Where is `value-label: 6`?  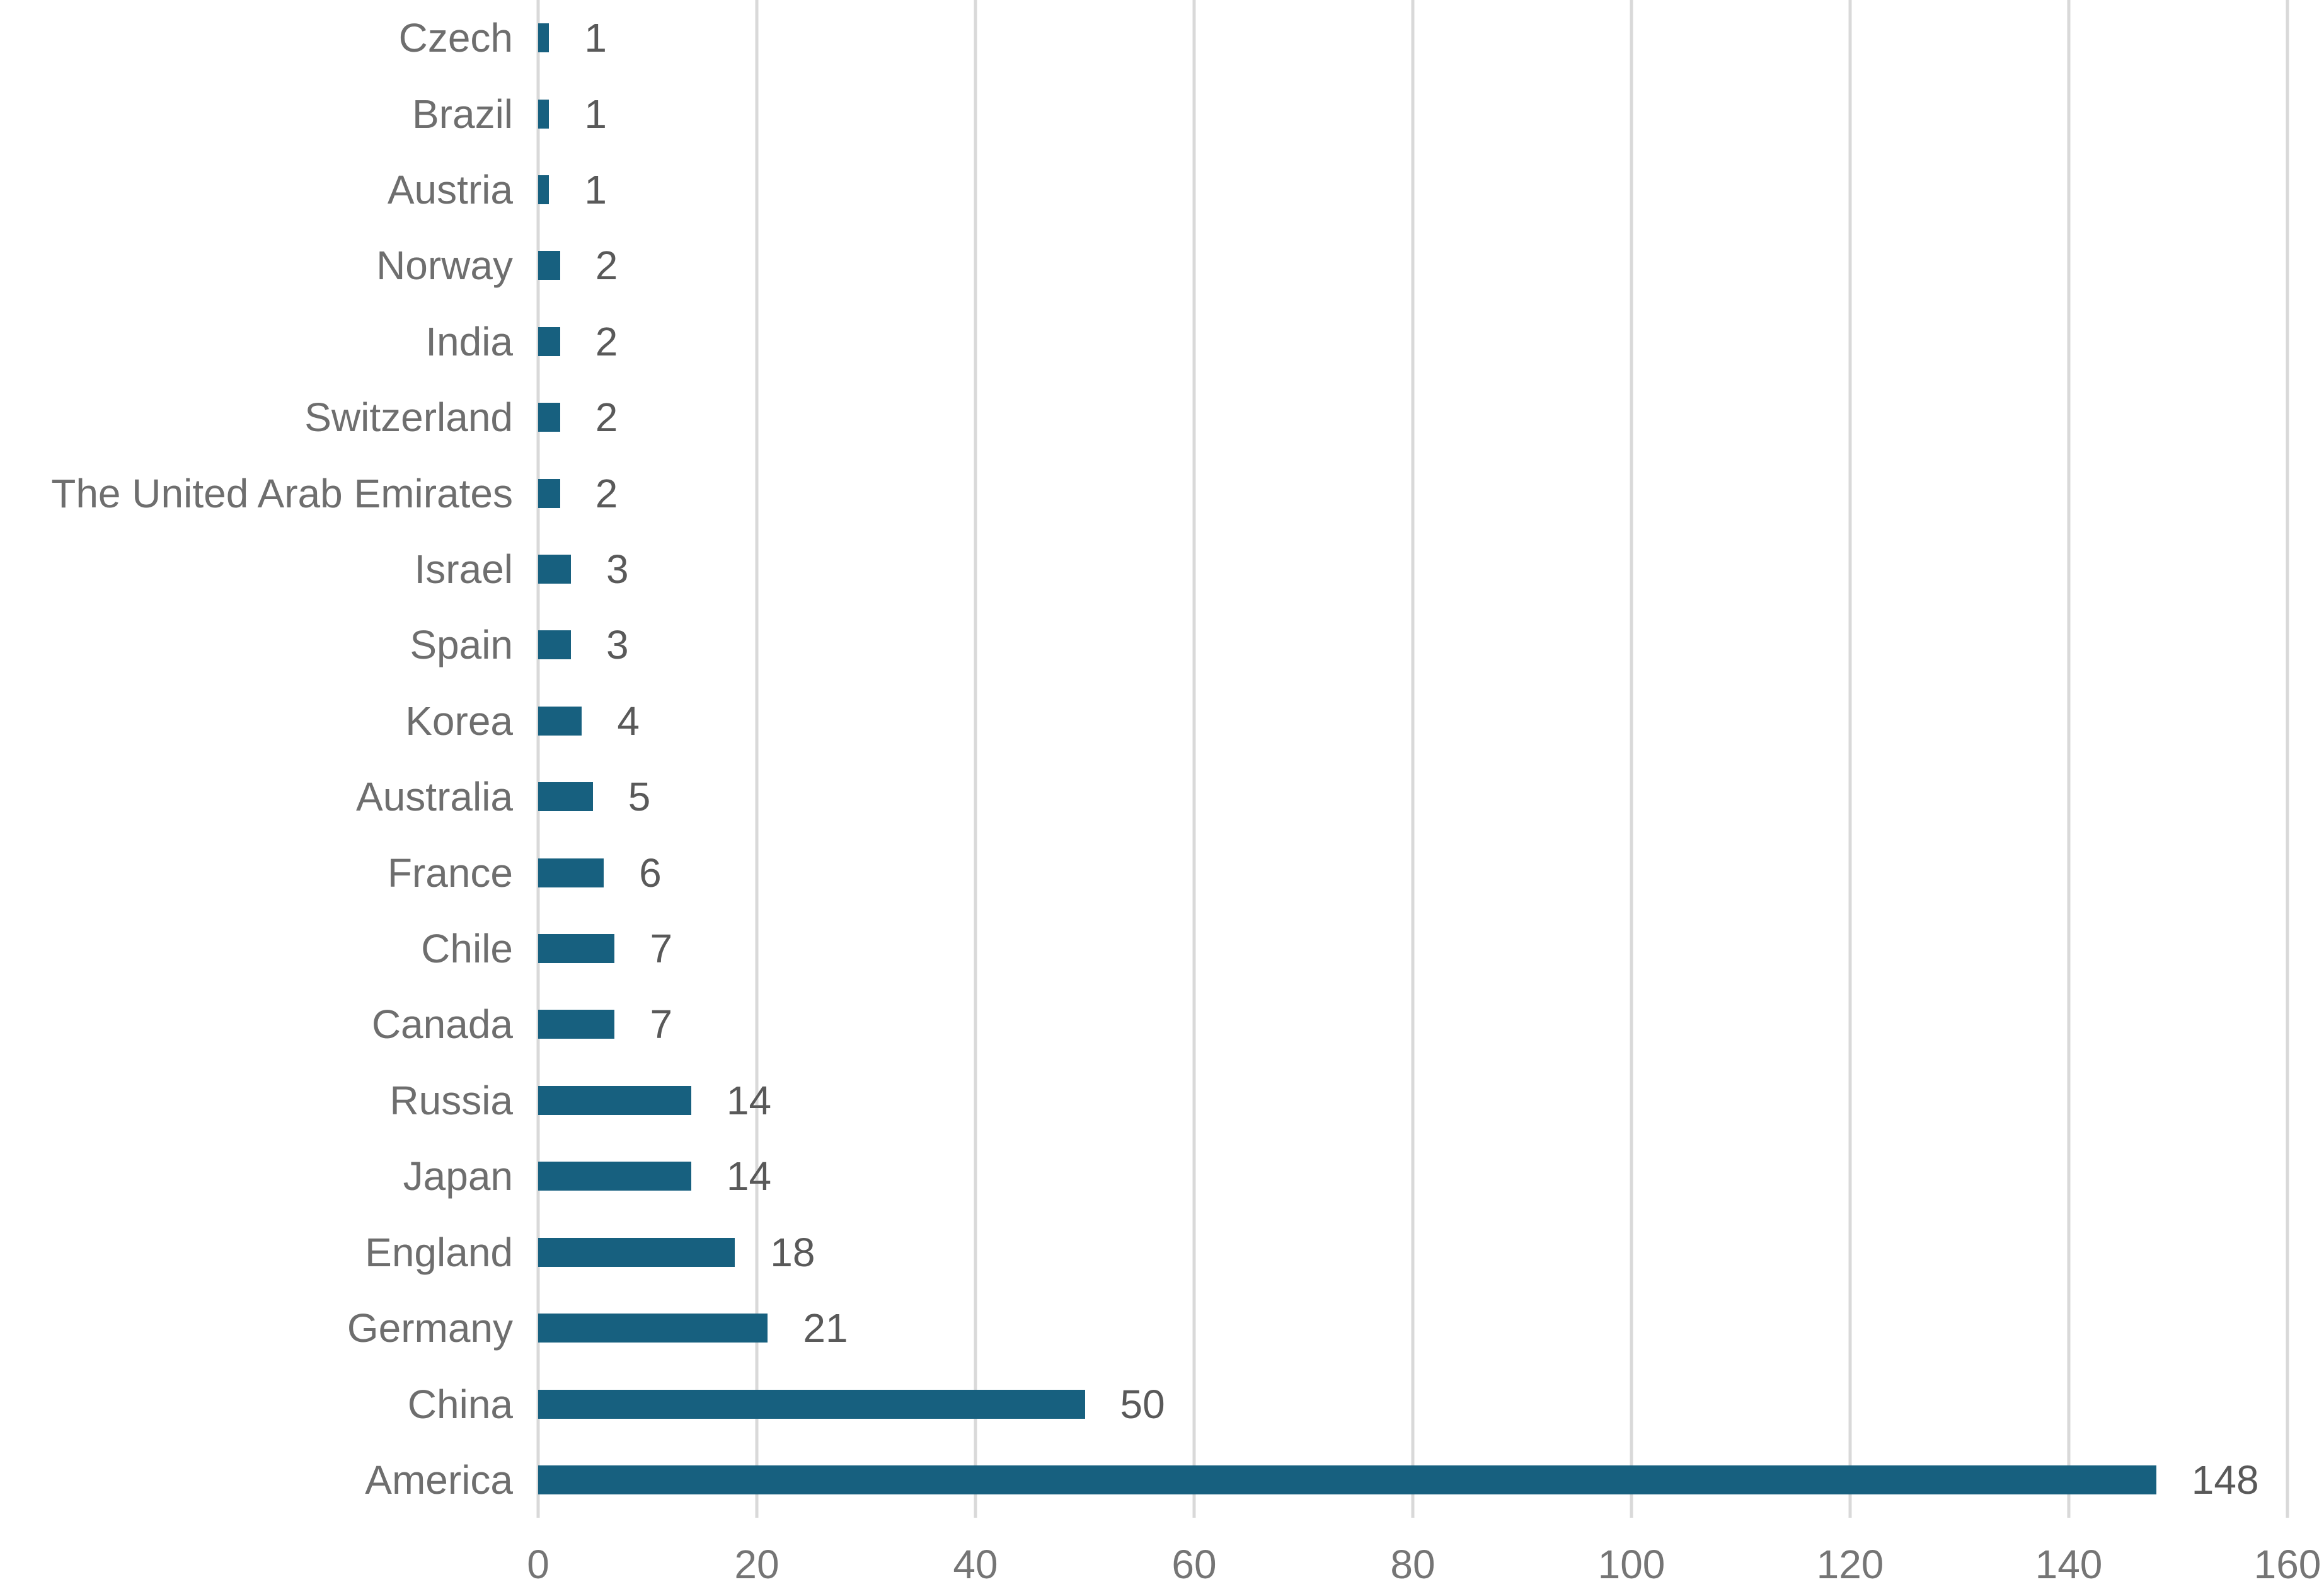 value-label: 6 is located at coordinates (650, 873).